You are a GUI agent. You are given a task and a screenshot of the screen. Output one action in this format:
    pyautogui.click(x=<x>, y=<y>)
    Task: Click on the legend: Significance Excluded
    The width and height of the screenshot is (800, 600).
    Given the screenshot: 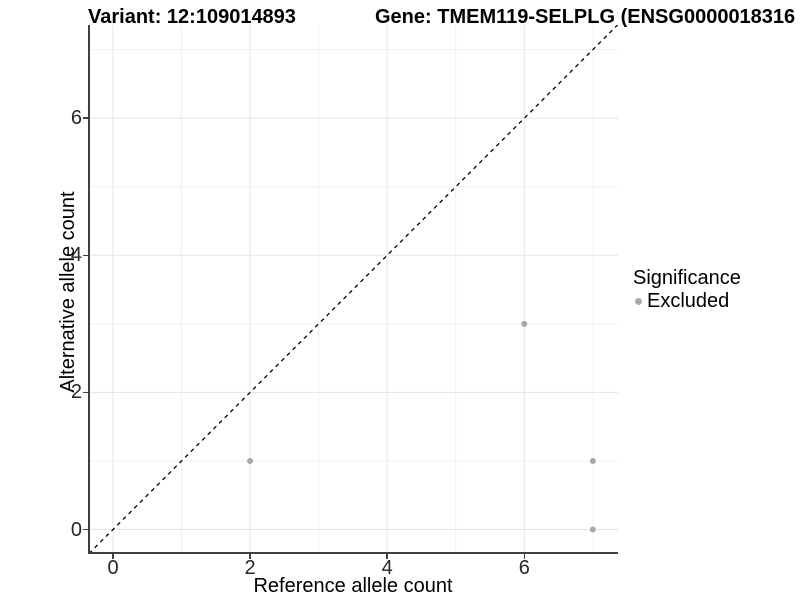 What is the action you would take?
    pyautogui.click(x=687, y=290)
    